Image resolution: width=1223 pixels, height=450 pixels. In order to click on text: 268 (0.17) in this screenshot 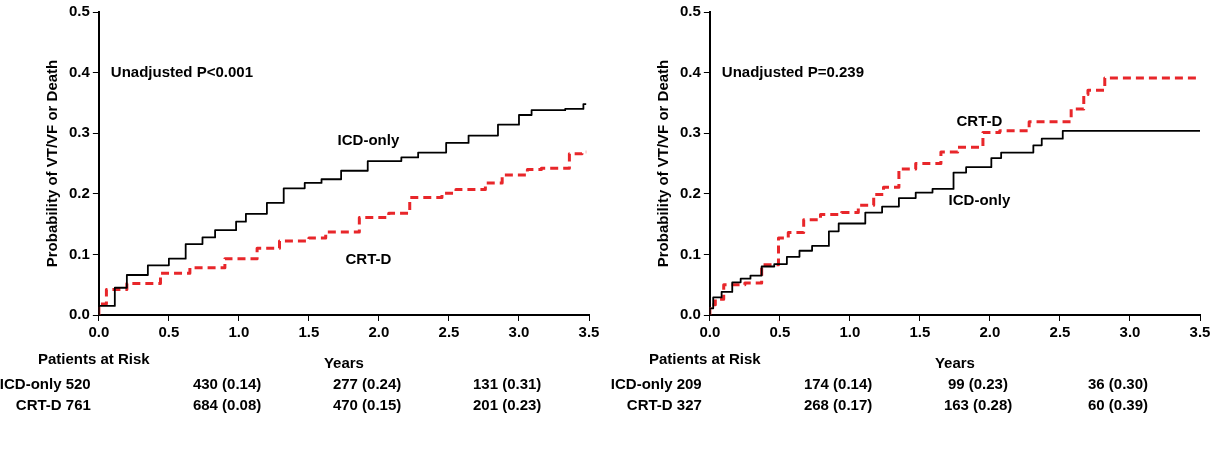, I will do `click(838, 405)`.